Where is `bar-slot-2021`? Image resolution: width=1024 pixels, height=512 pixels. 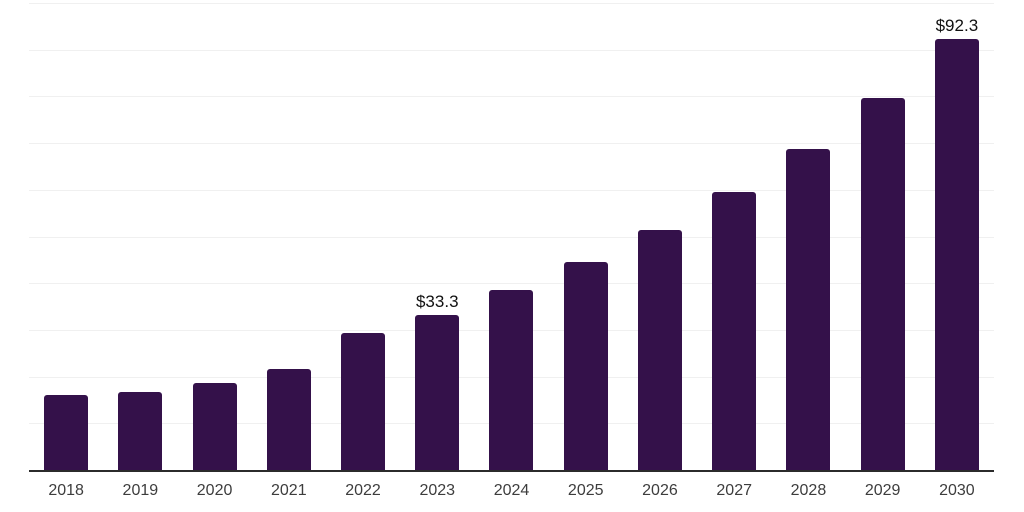
bar-slot-2021 is located at coordinates (289, 236).